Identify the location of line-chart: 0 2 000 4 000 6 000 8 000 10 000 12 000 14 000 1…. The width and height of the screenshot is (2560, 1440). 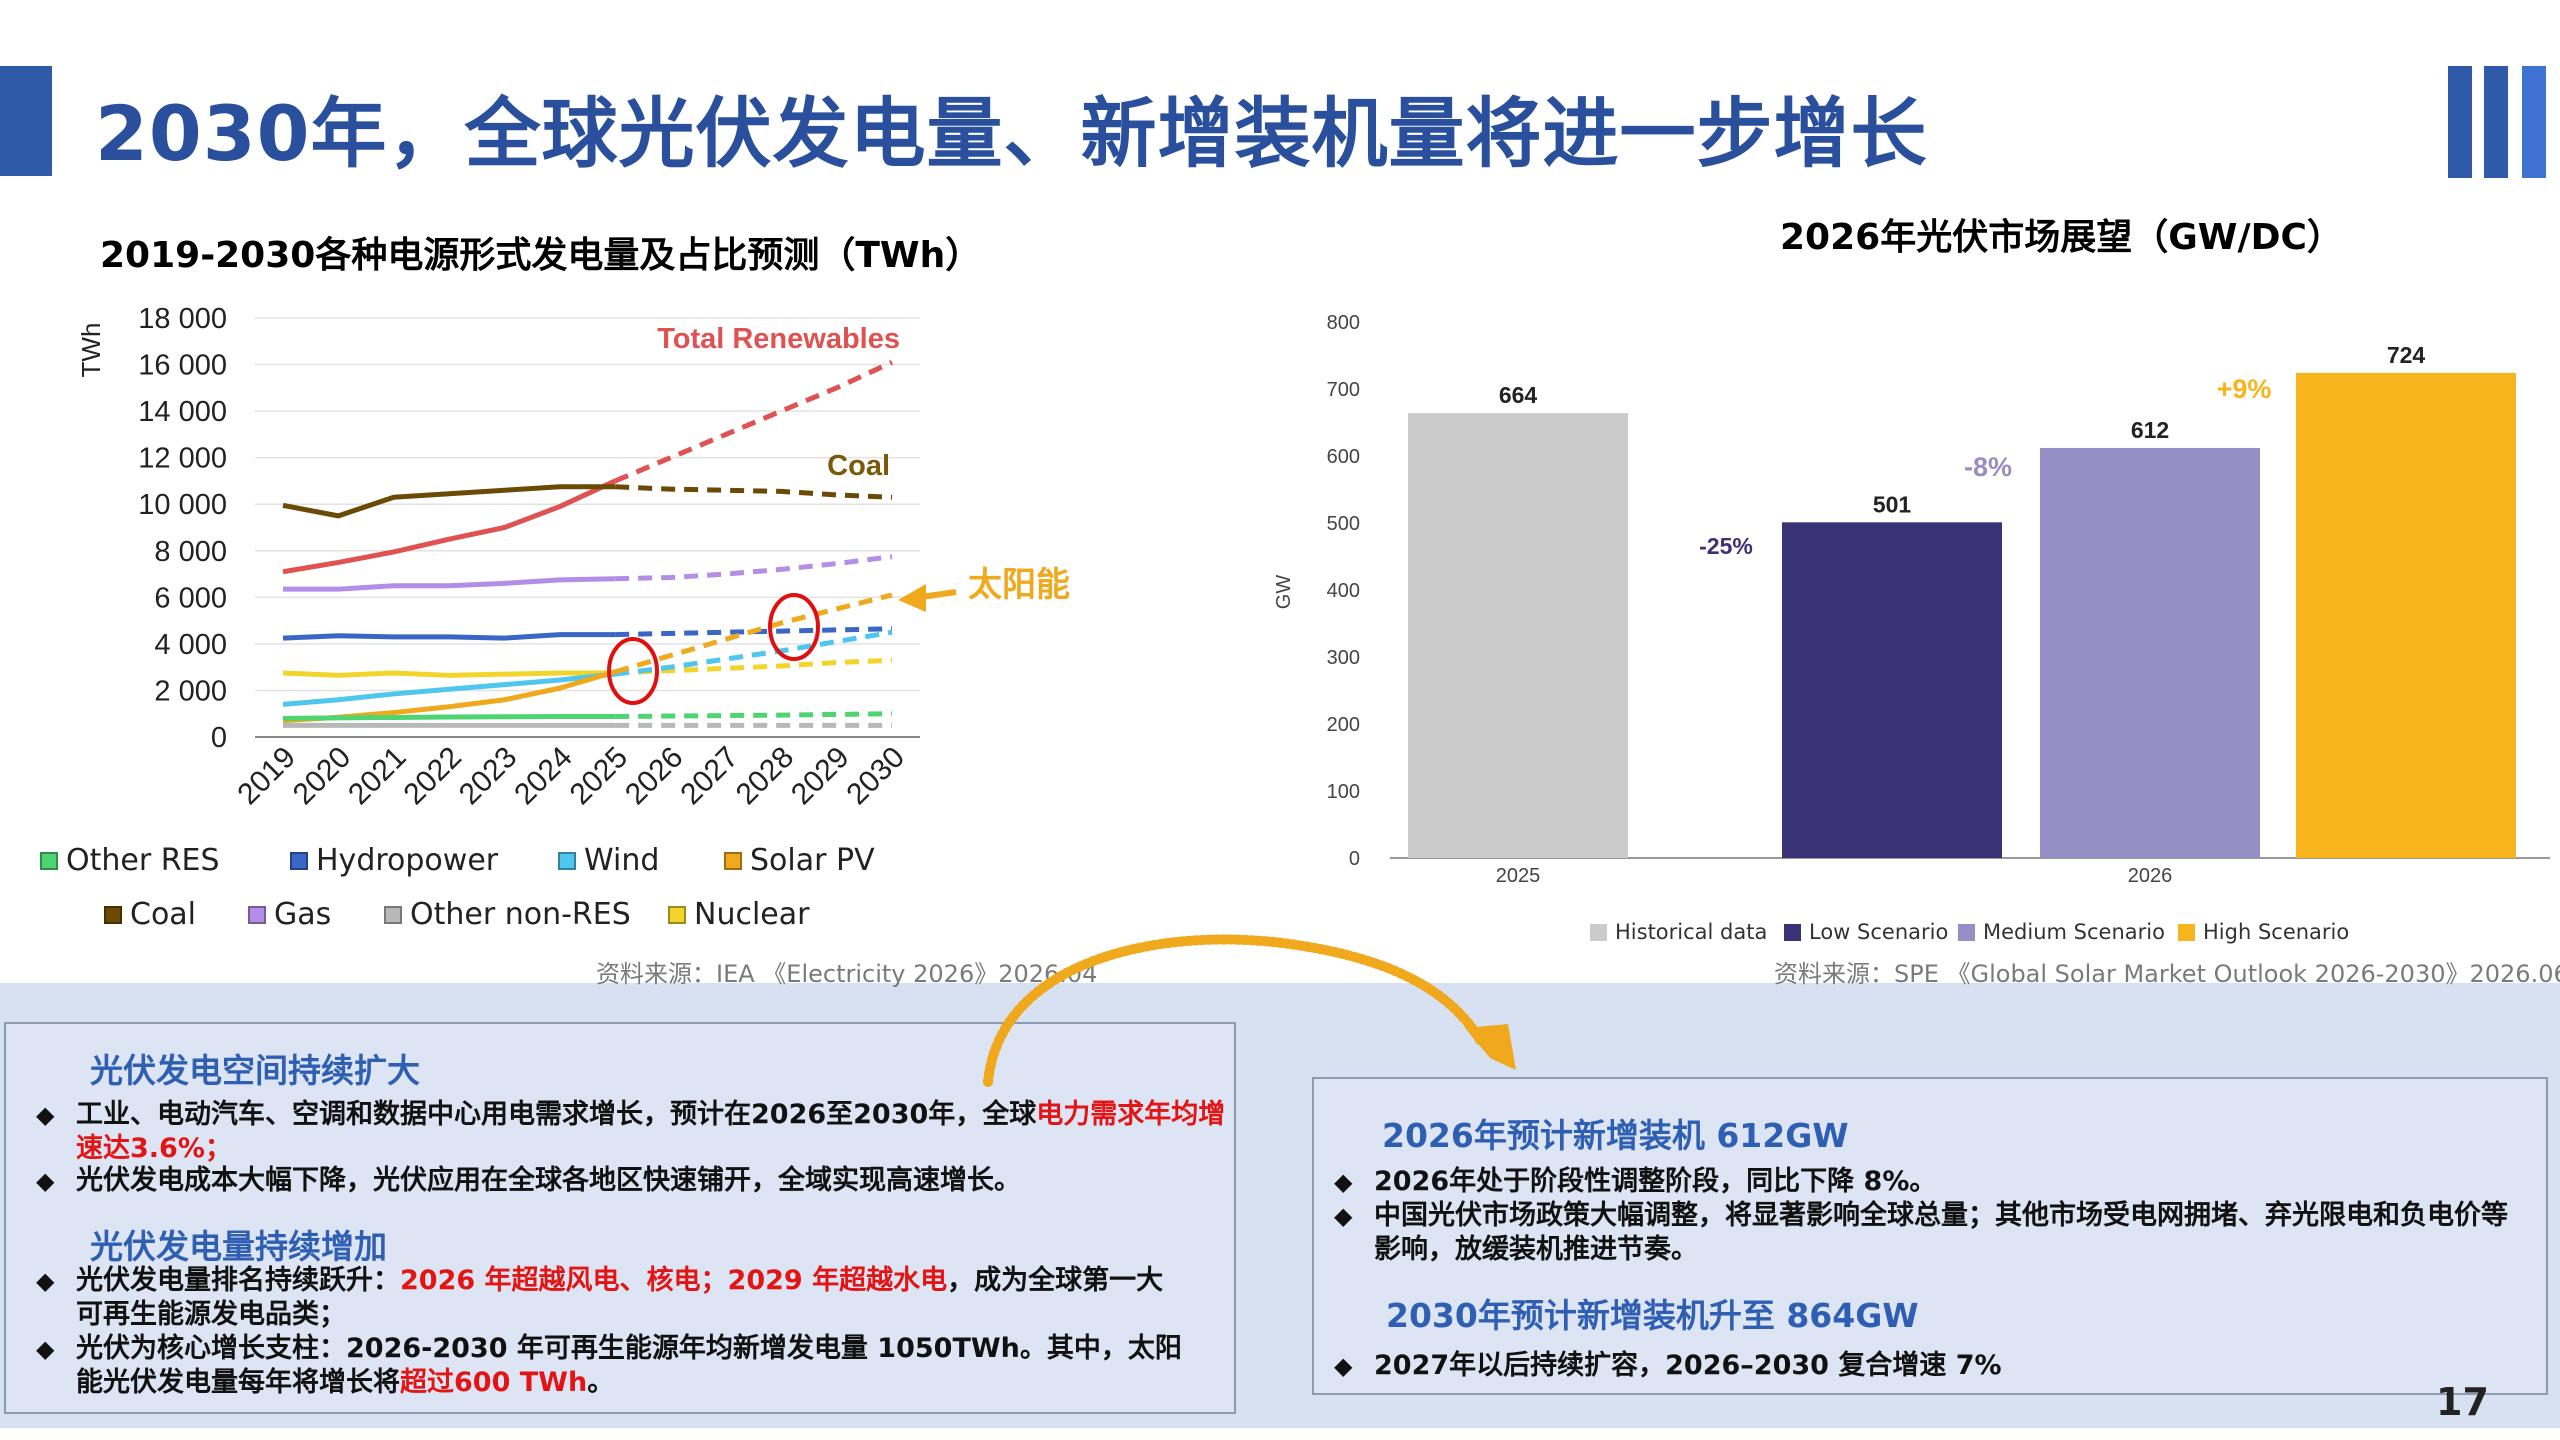
(573, 557).